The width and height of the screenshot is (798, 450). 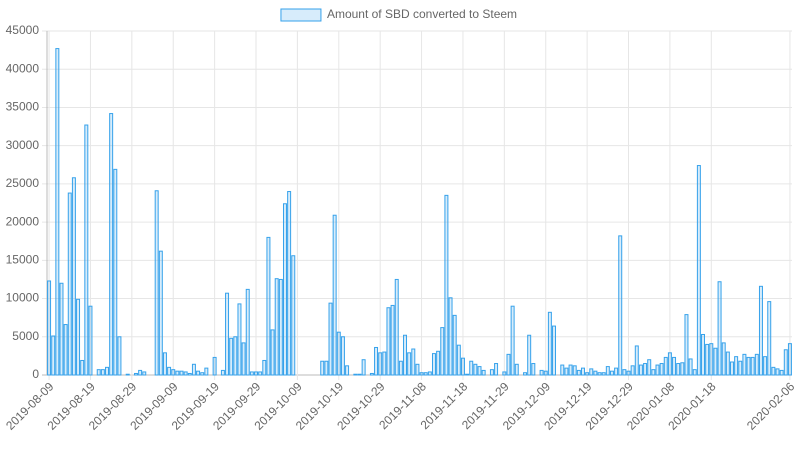 I want to click on y-tick-label: 15000, so click(x=23, y=260).